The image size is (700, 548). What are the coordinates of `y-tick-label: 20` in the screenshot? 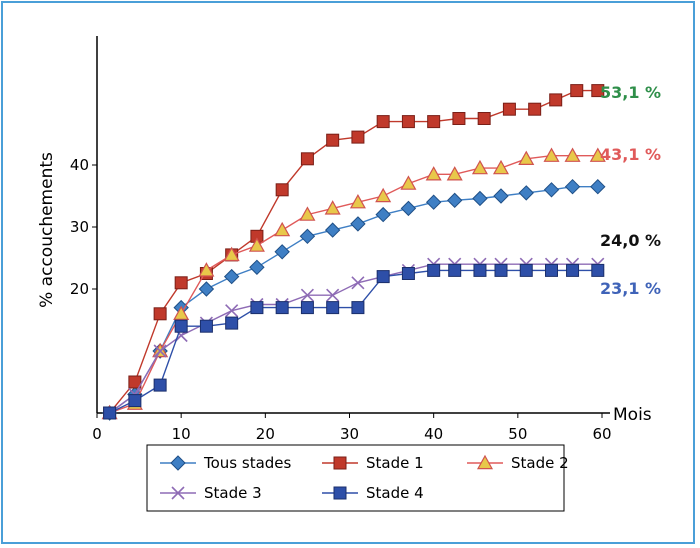 It's located at (79, 289).